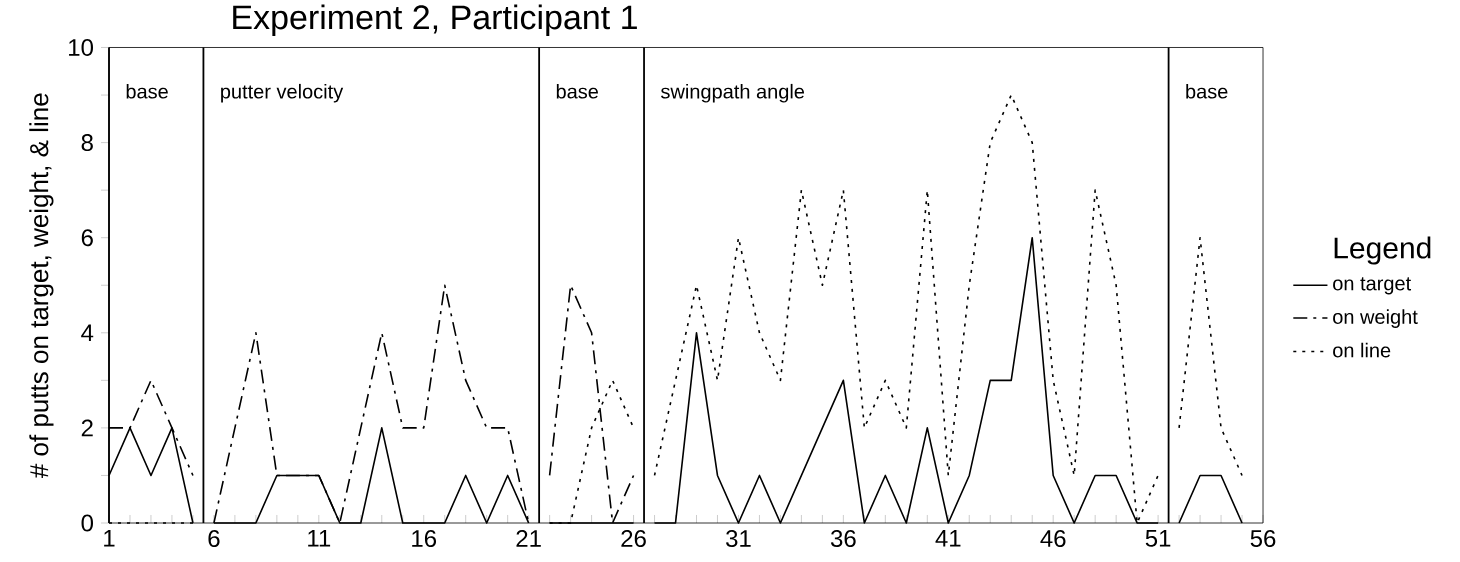 The image size is (1460, 562). Describe the element at coordinates (1375, 318) in the screenshot. I see `legend-label: on weight` at that location.